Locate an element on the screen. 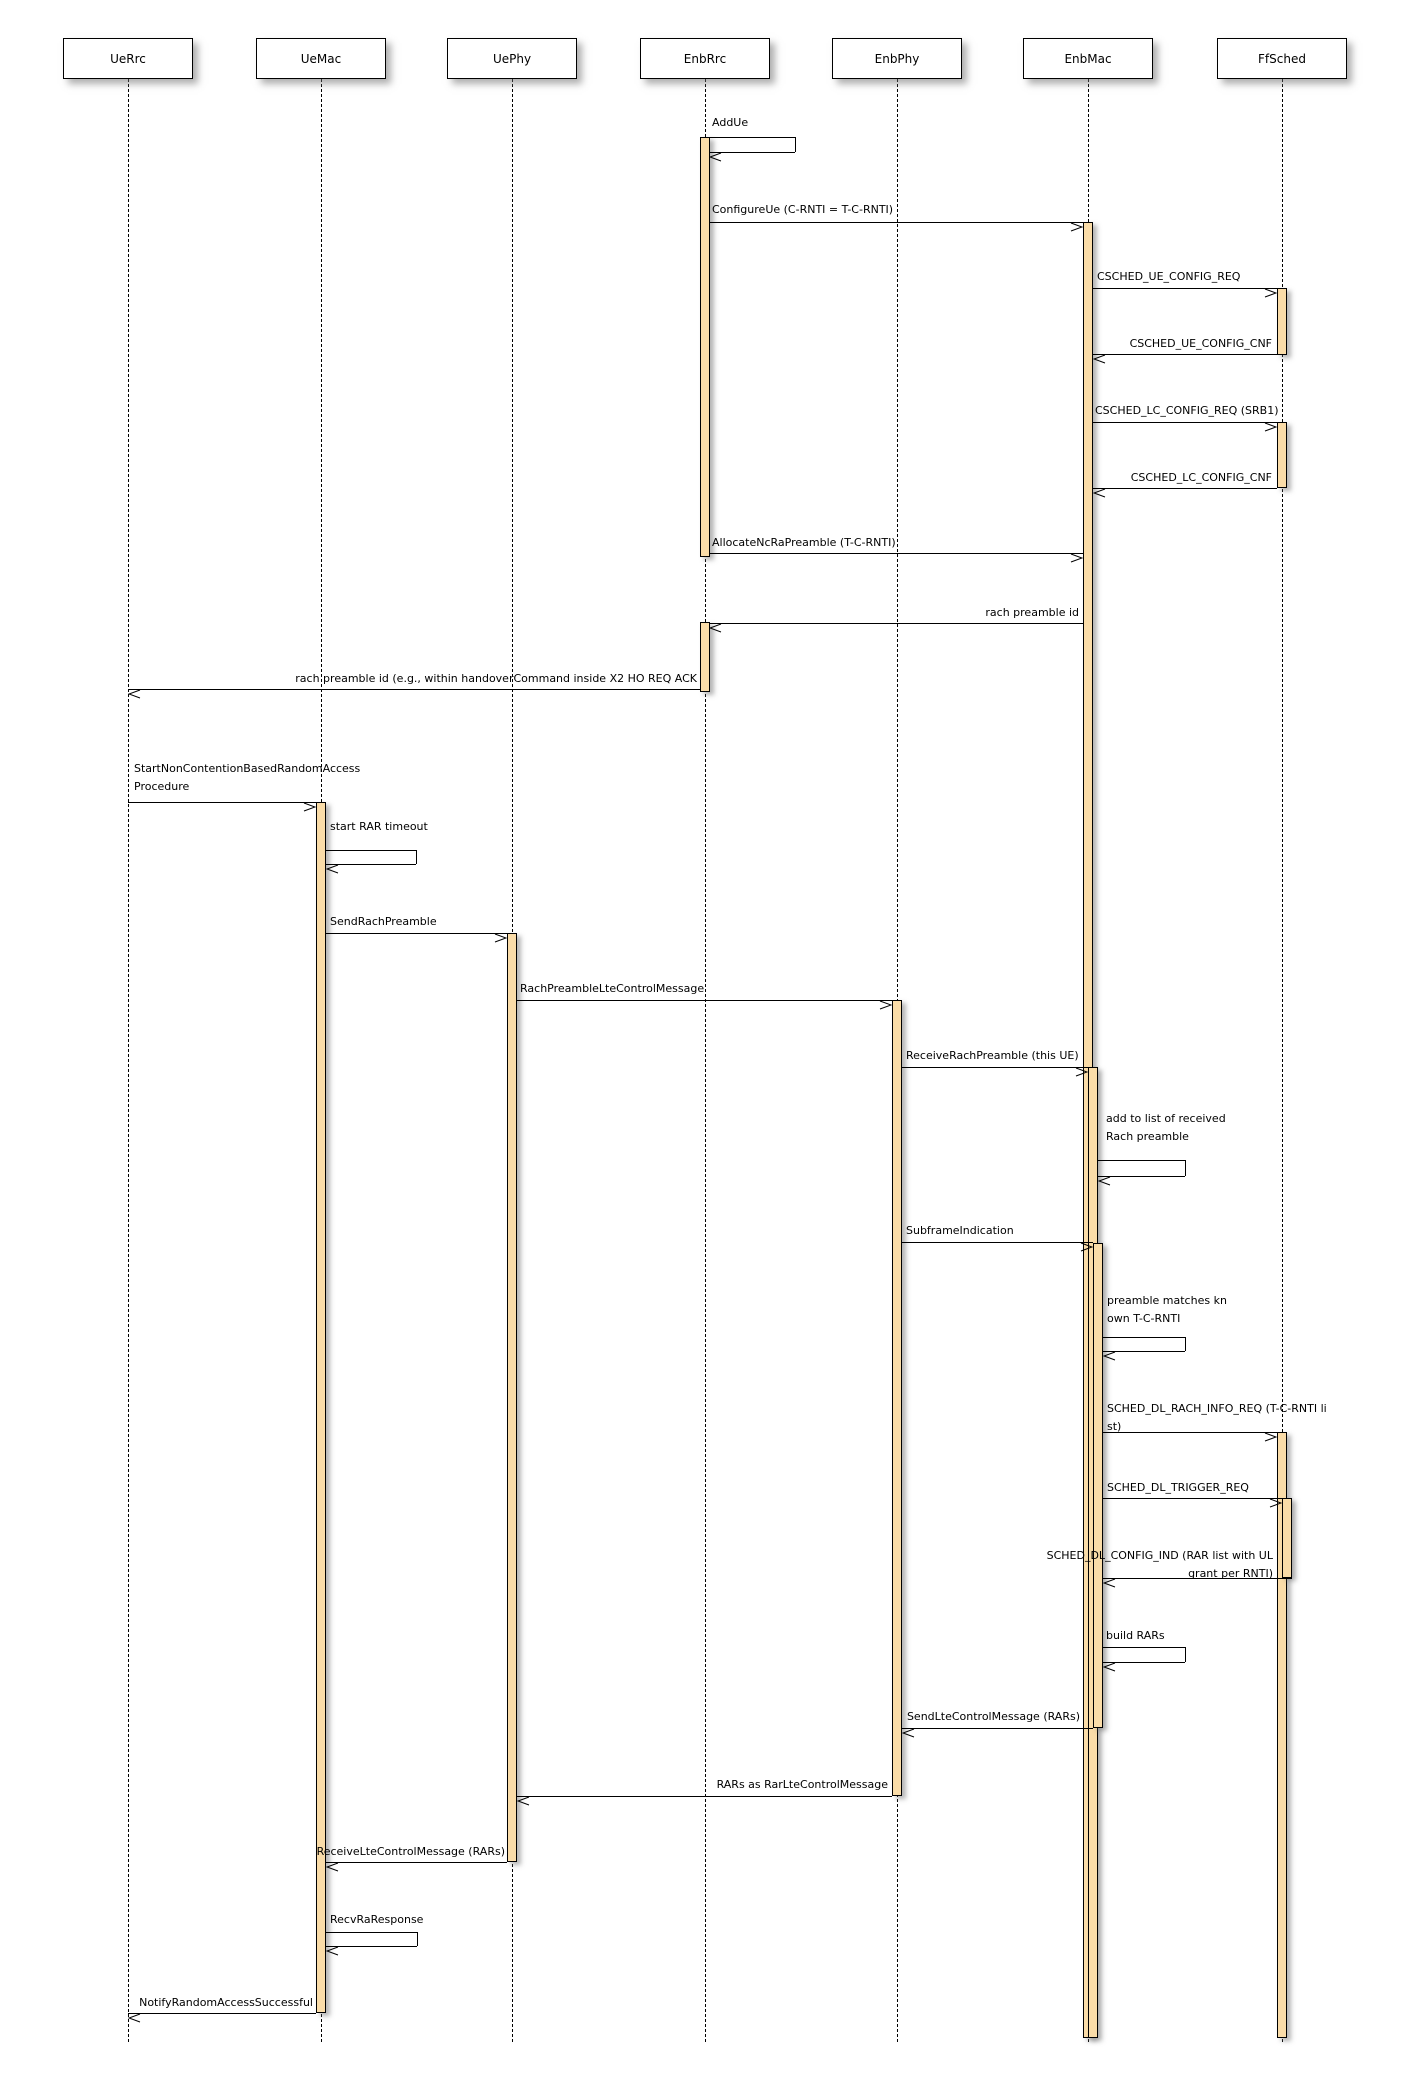 This screenshot has height=2086, width=1408. preamble-matches-arrowhead is located at coordinates (1109, 1353).